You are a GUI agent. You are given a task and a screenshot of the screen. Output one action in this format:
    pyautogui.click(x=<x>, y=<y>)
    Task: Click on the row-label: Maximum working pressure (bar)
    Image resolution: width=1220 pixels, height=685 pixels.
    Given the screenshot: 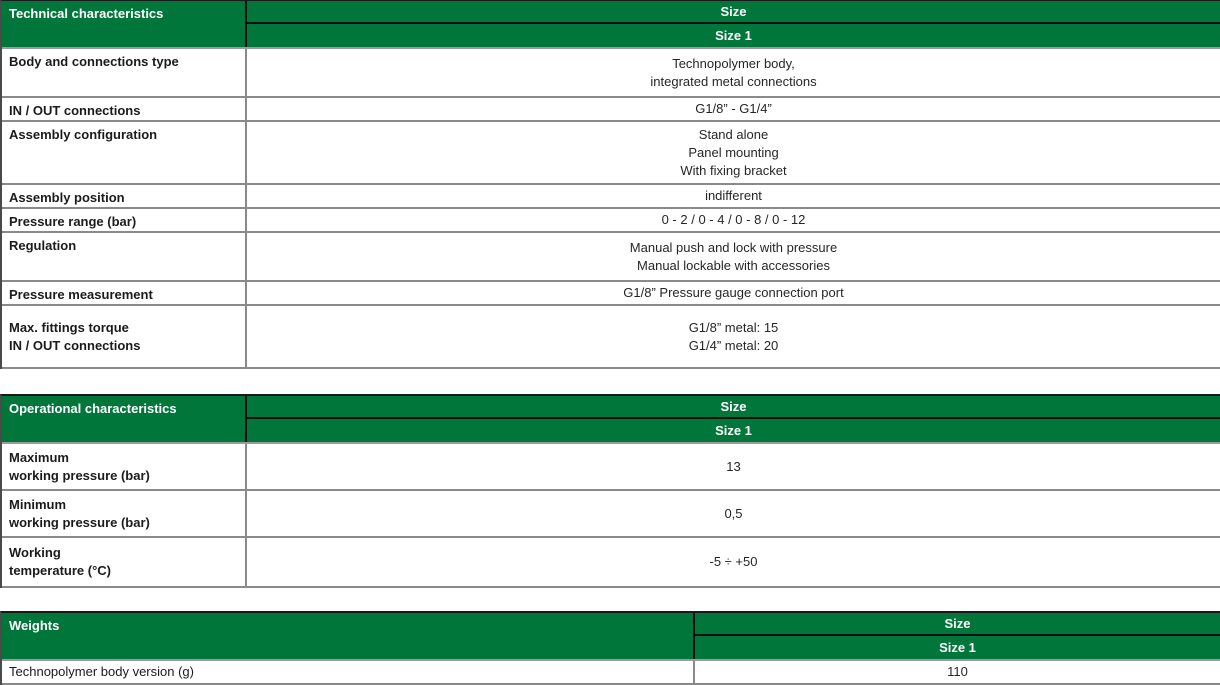 What is the action you would take?
    pyautogui.click(x=124, y=466)
    